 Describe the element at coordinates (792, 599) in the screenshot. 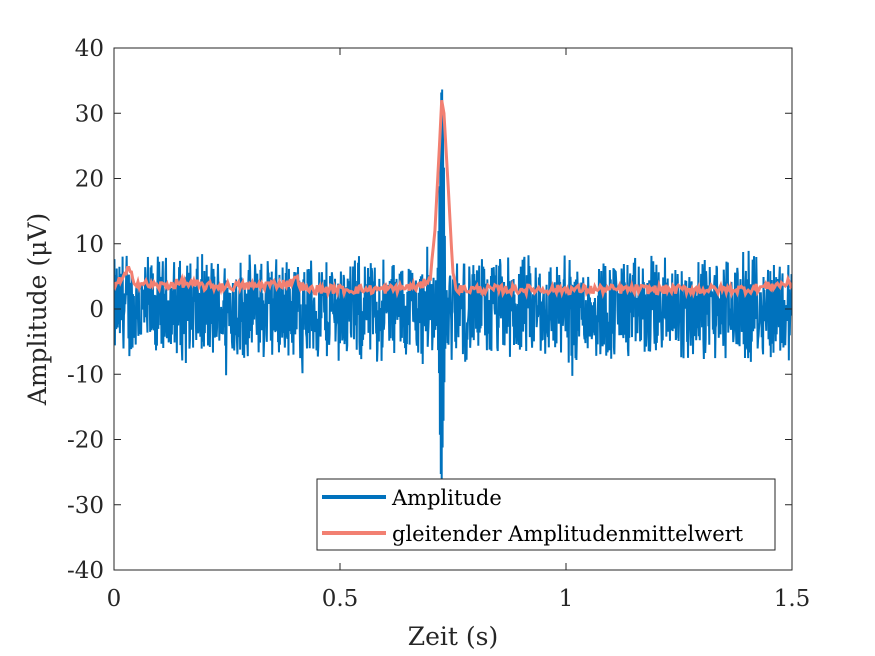

I see `x-tick-label: 1.5` at that location.